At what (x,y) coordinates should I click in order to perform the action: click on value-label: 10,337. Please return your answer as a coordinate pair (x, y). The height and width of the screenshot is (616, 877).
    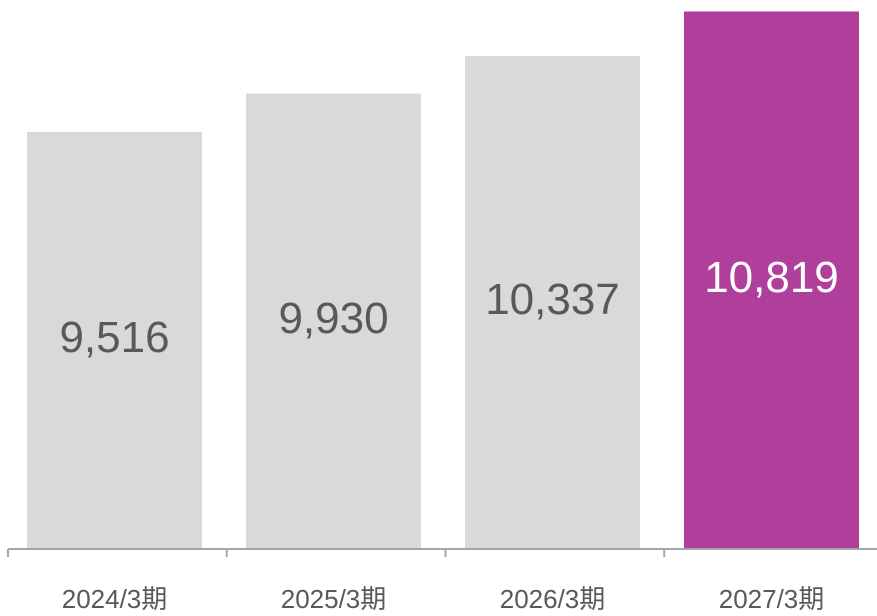
    Looking at the image, I should click on (552, 299).